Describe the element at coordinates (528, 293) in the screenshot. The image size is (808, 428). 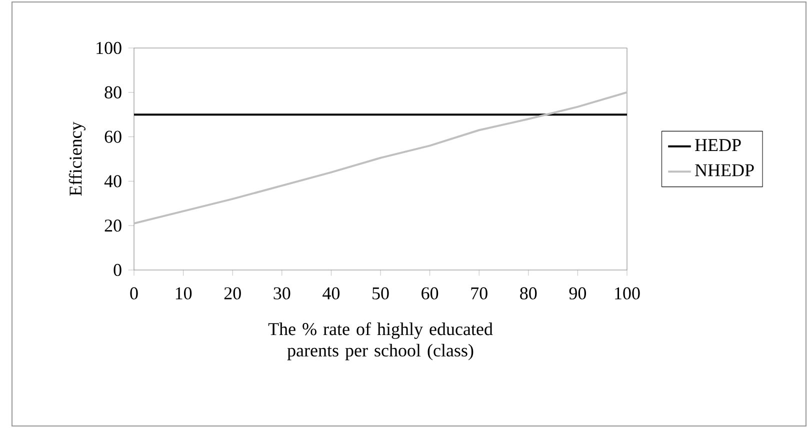
I see `x-tick-label: 80` at that location.